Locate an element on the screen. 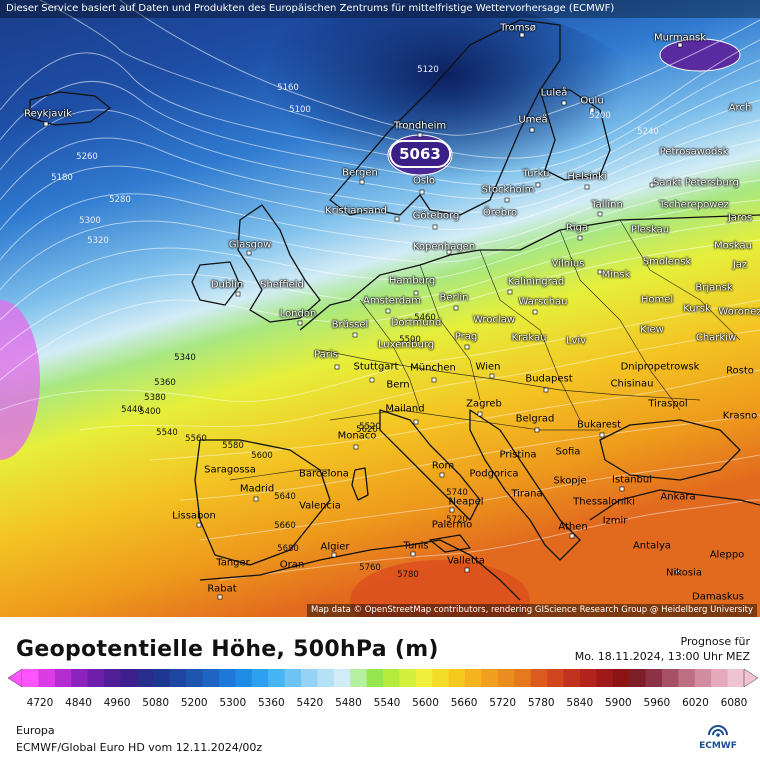 The width and height of the screenshot is (760, 760). city-label: Petrosawodsk is located at coordinates (694, 152).